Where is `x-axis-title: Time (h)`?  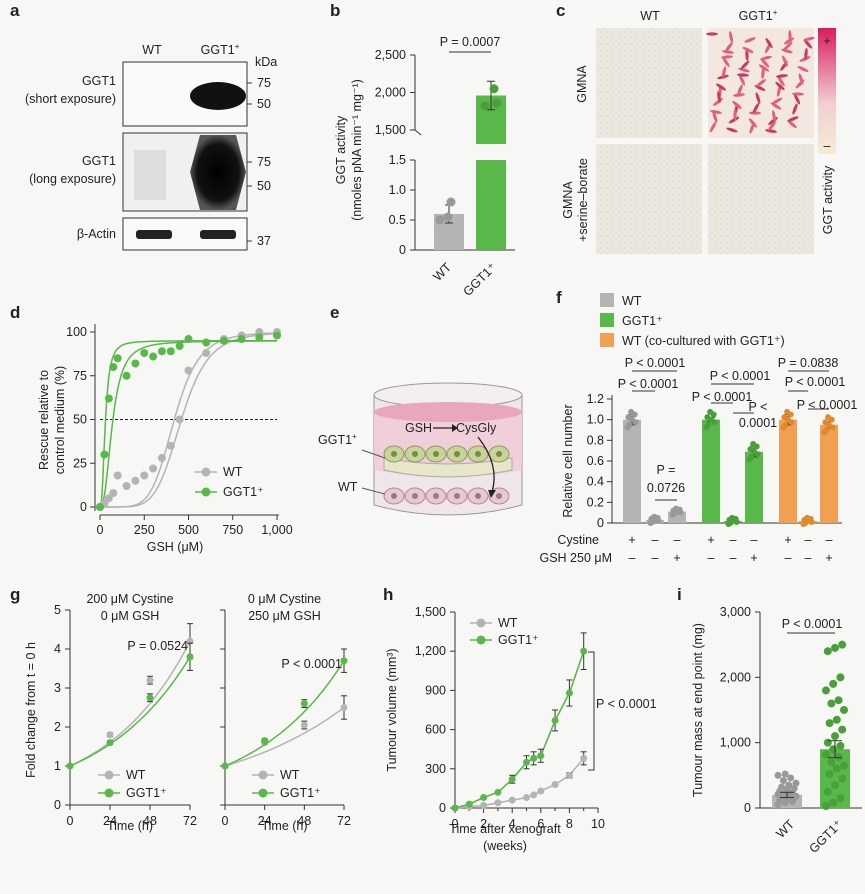
x-axis-title: Time (h) is located at coordinates (130, 826).